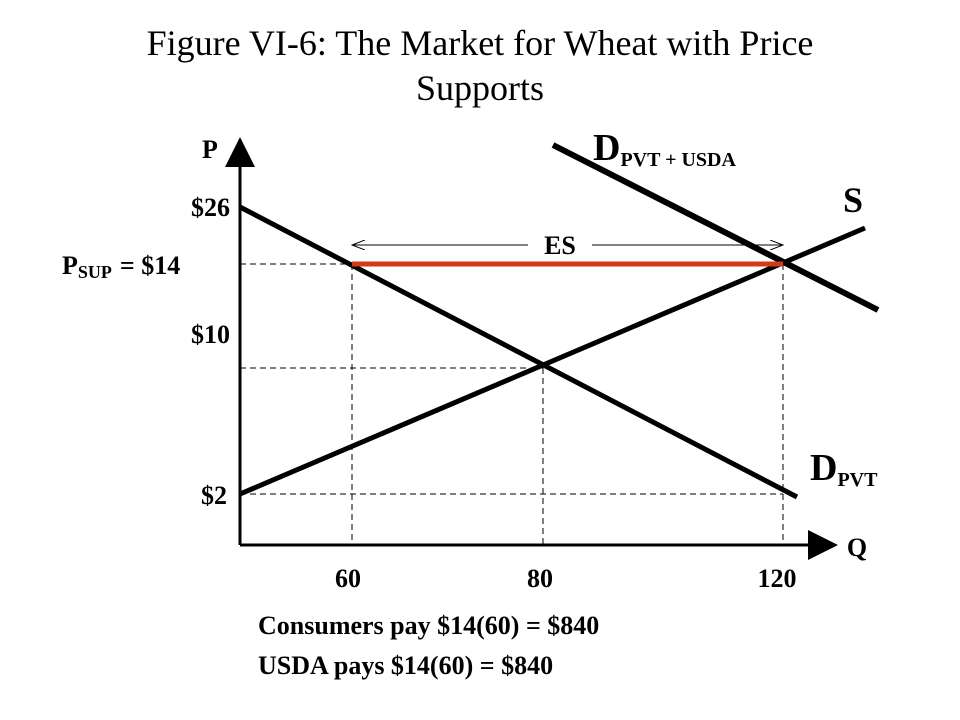 Image resolution: width=960 pixels, height=720 pixels. I want to click on label-rest: = $14, so click(150, 265).